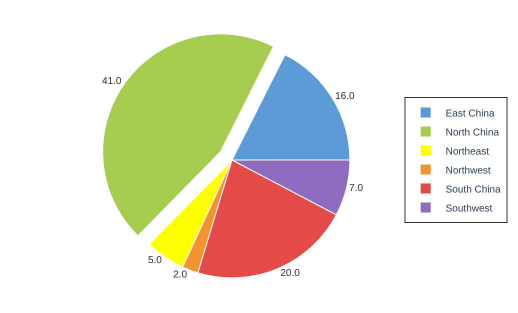  What do you see at coordinates (112, 81) in the screenshot?
I see `data-label: 41.0` at bounding box center [112, 81].